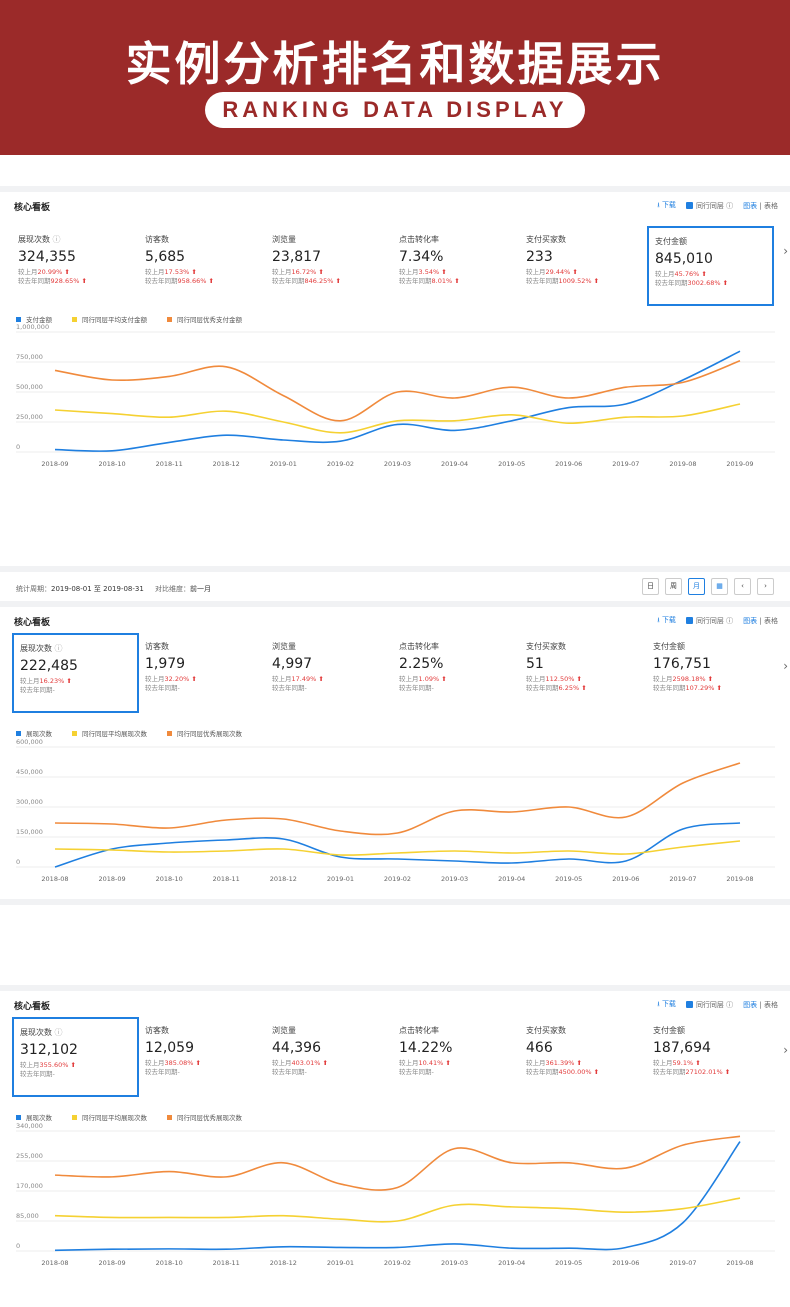 The image size is (790, 1307). What do you see at coordinates (419, 646) in the screenshot?
I see `metric-name: 点击转化率` at bounding box center [419, 646].